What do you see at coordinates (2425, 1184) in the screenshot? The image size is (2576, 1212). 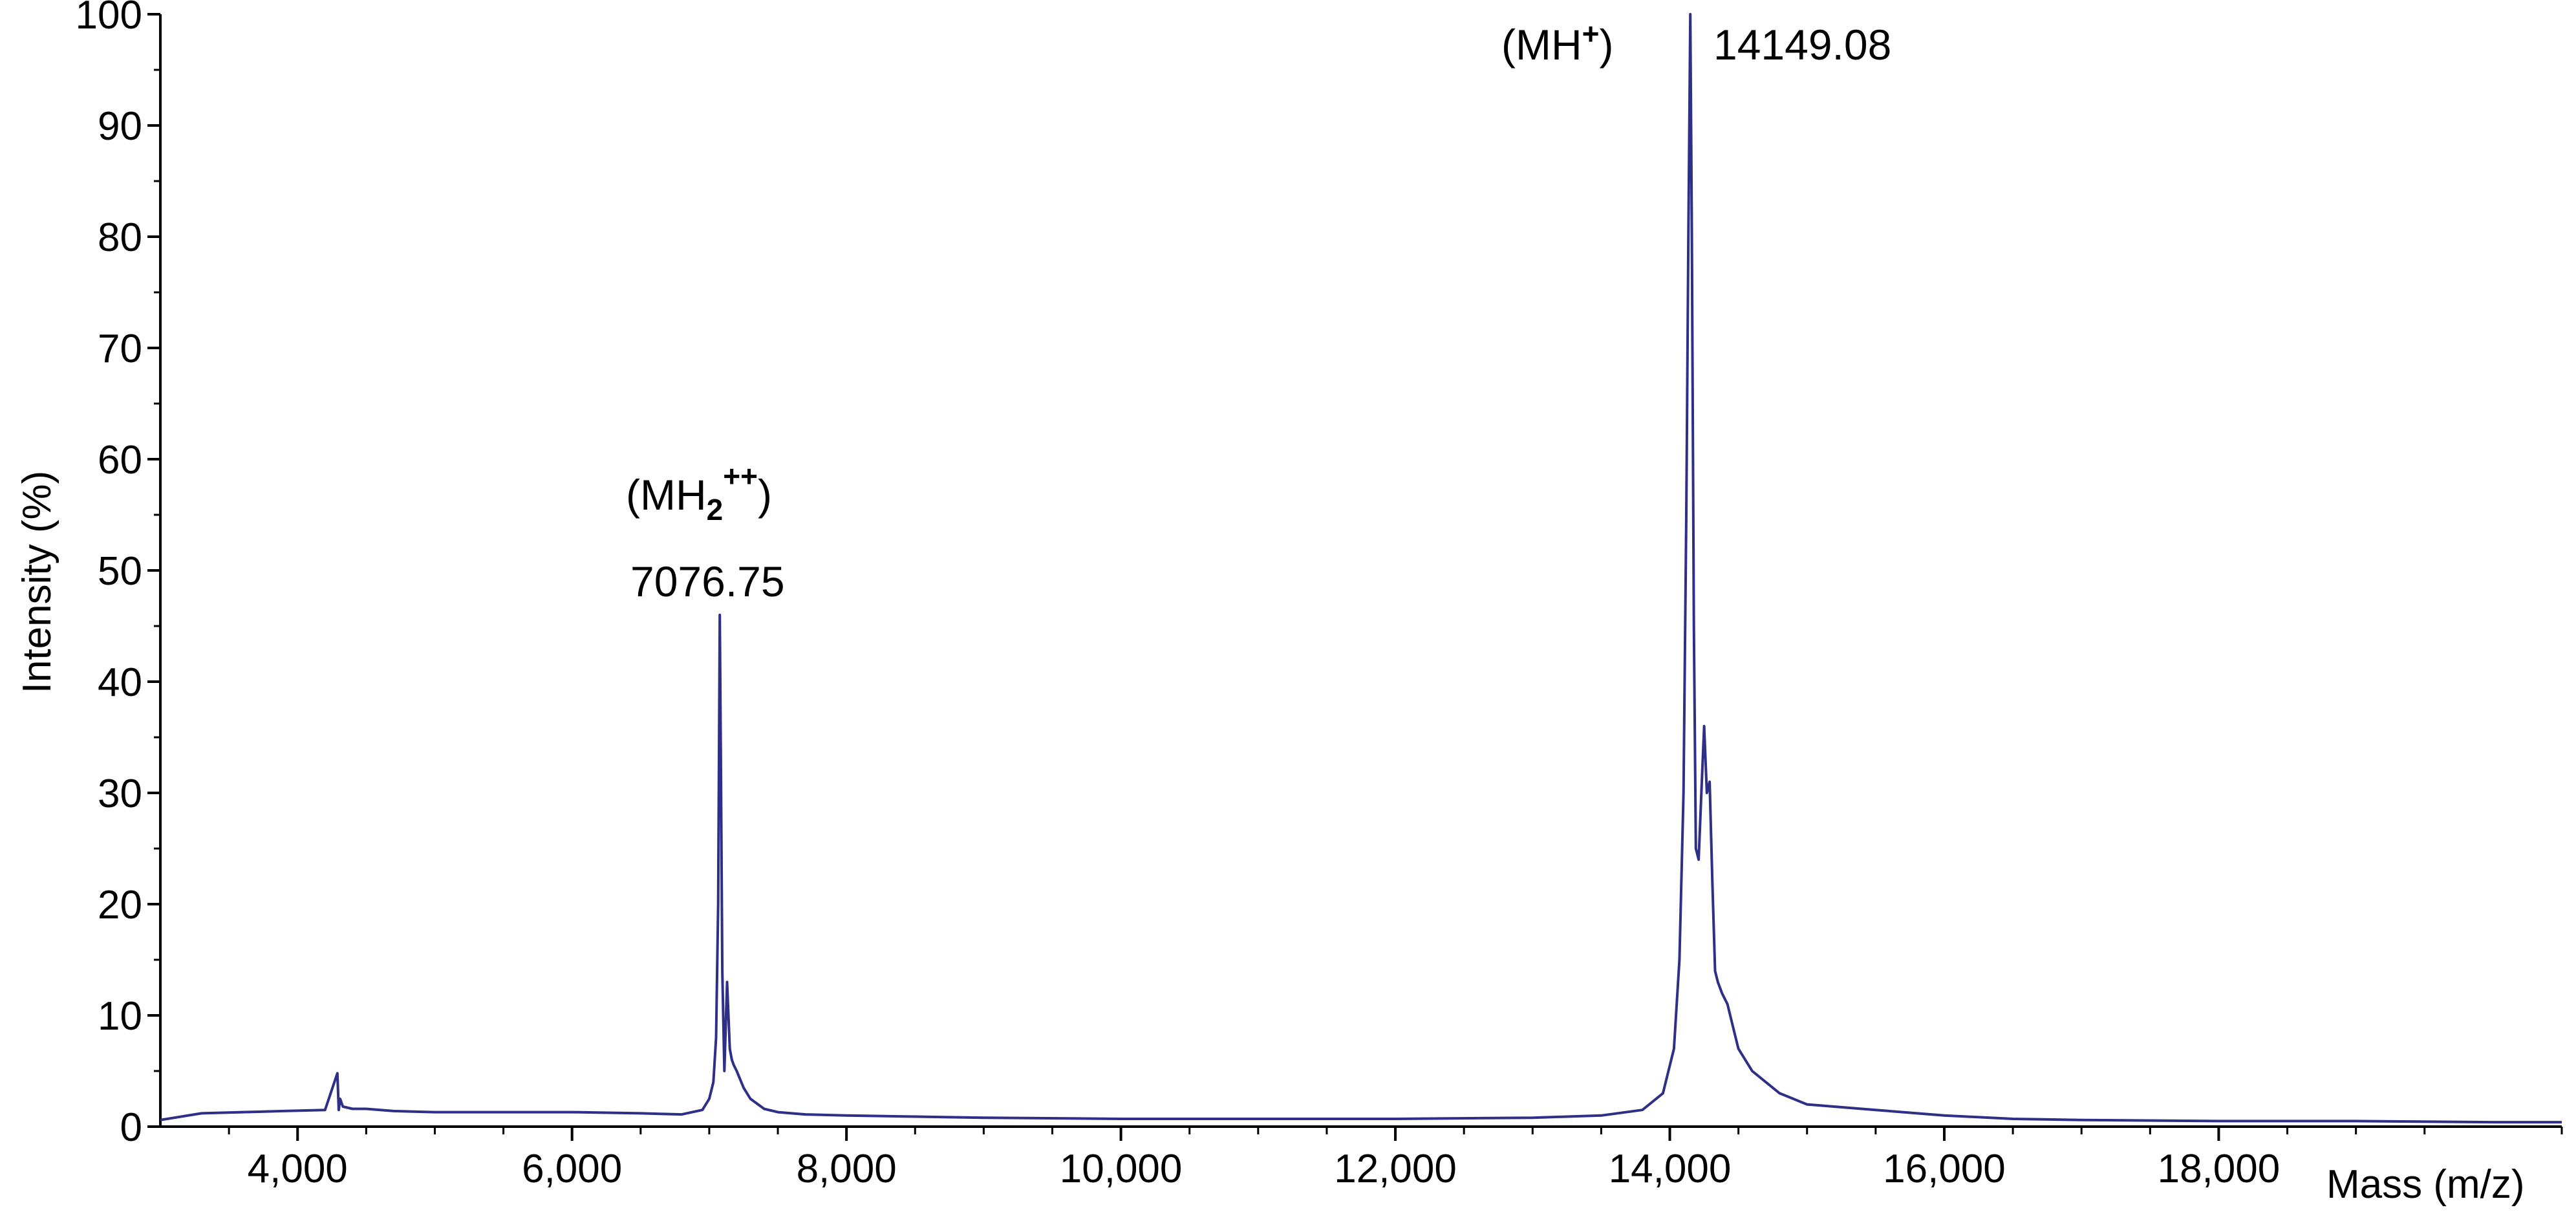 I see `x-axis-title: Mass (m/z)` at bounding box center [2425, 1184].